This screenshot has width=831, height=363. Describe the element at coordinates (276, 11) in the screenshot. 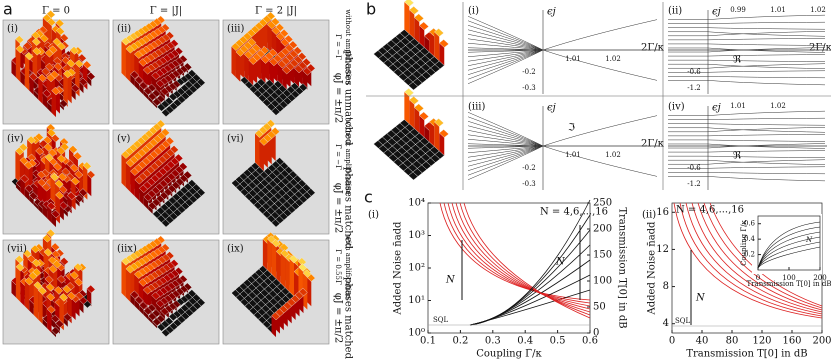

I see `label: Γ = 2 |J|` at that location.